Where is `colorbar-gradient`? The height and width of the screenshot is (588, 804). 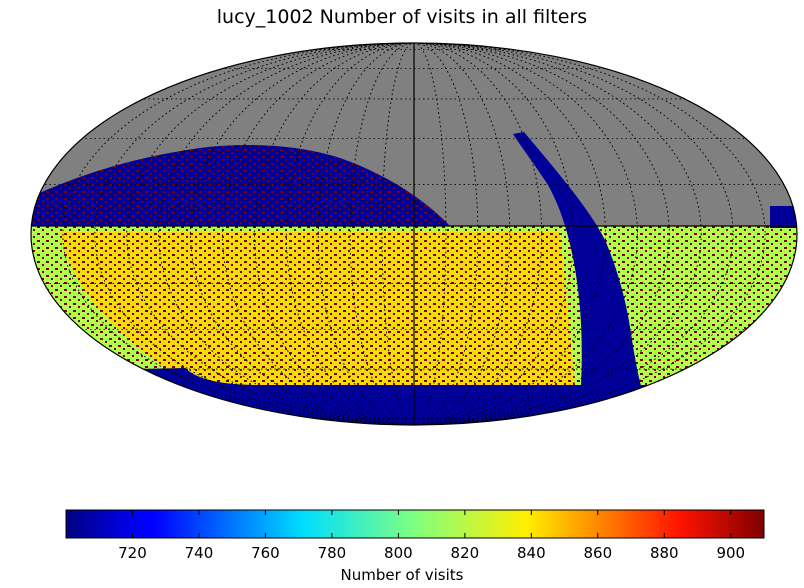 colorbar-gradient is located at coordinates (415, 524).